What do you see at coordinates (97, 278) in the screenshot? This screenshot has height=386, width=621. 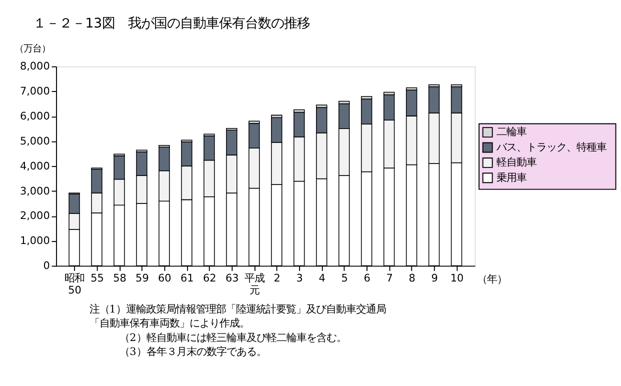 I see `x-tick-label: 55` at bounding box center [97, 278].